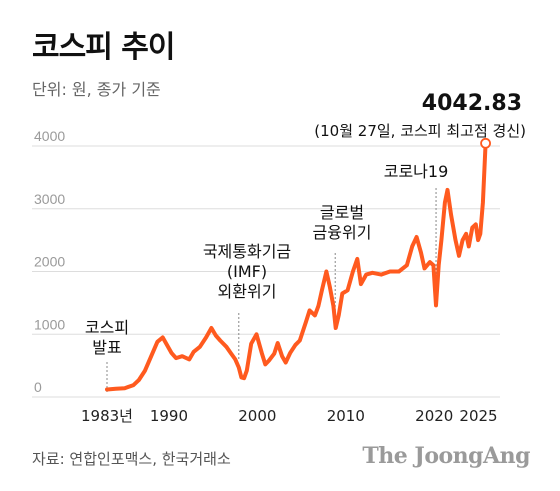 The height and width of the screenshot is (491, 560). Describe the element at coordinates (416, 171) in the screenshot. I see `annotation-label: 코로나19` at that location.